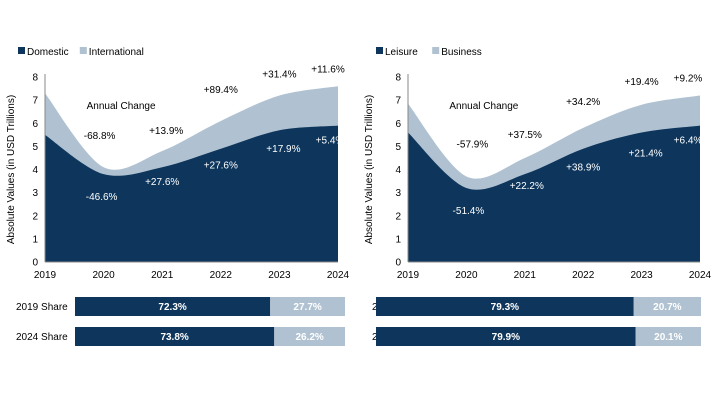 The image size is (720, 405). Describe the element at coordinates (408, 275) in the screenshot. I see `chart2-x-tick-label: 2019` at that location.